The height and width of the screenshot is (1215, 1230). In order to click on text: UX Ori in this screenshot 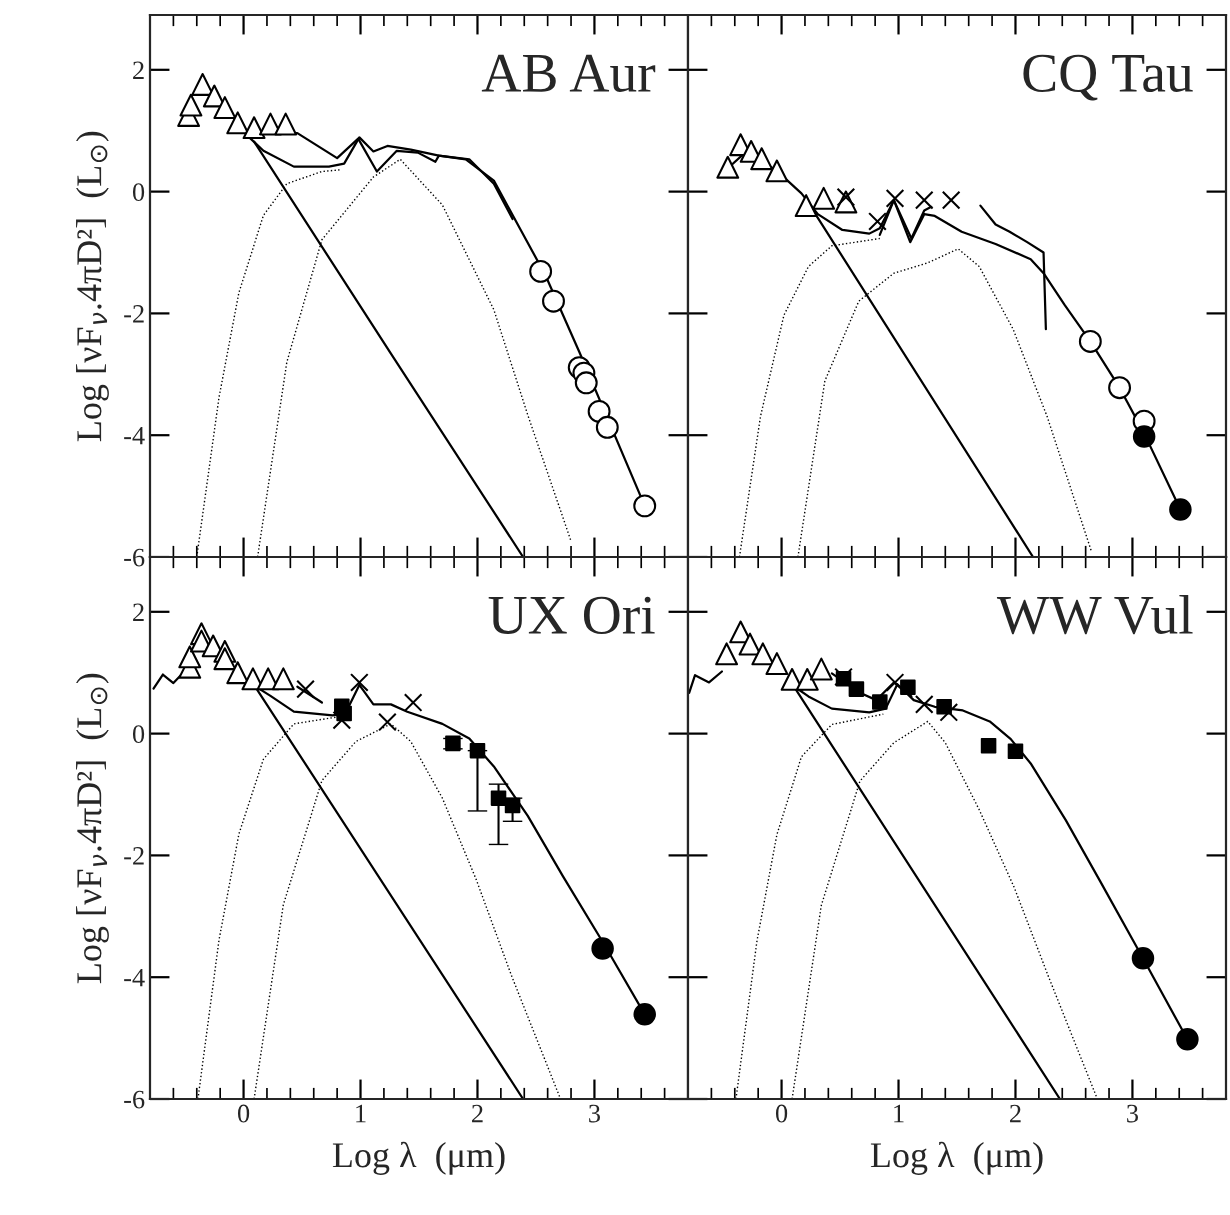, I will do `click(571, 615)`.